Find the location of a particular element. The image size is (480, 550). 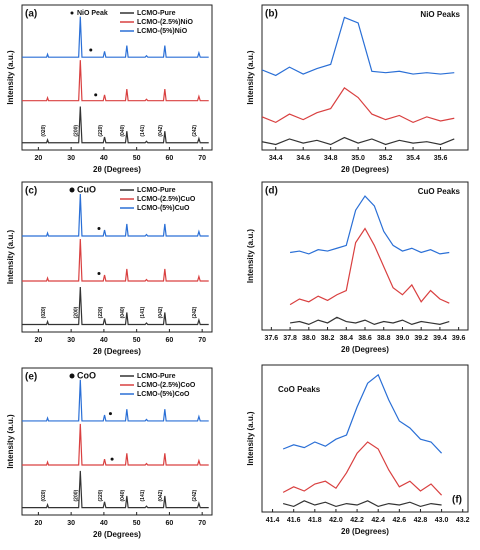

panel-label: (a) is located at coordinates (31, 14).